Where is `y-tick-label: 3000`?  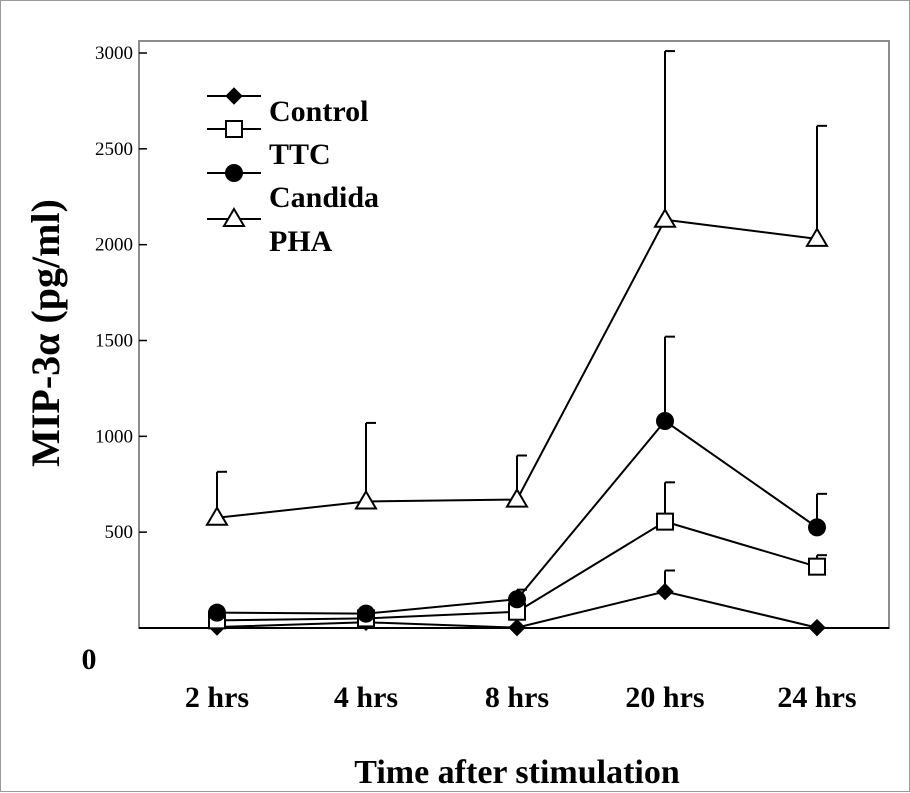
y-tick-label: 3000 is located at coordinates (114, 53).